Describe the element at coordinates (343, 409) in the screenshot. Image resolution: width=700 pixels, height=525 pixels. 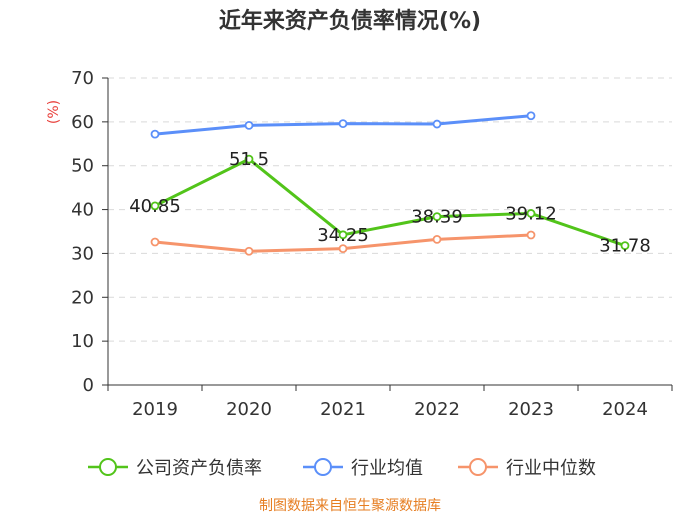
I see `x-tick-label: 2021` at that location.